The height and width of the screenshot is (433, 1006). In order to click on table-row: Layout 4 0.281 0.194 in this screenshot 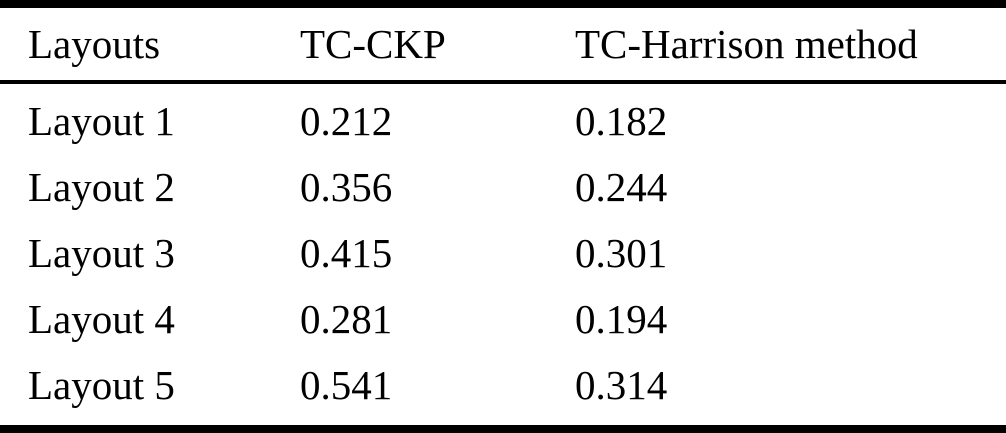, I will do `click(503, 319)`.